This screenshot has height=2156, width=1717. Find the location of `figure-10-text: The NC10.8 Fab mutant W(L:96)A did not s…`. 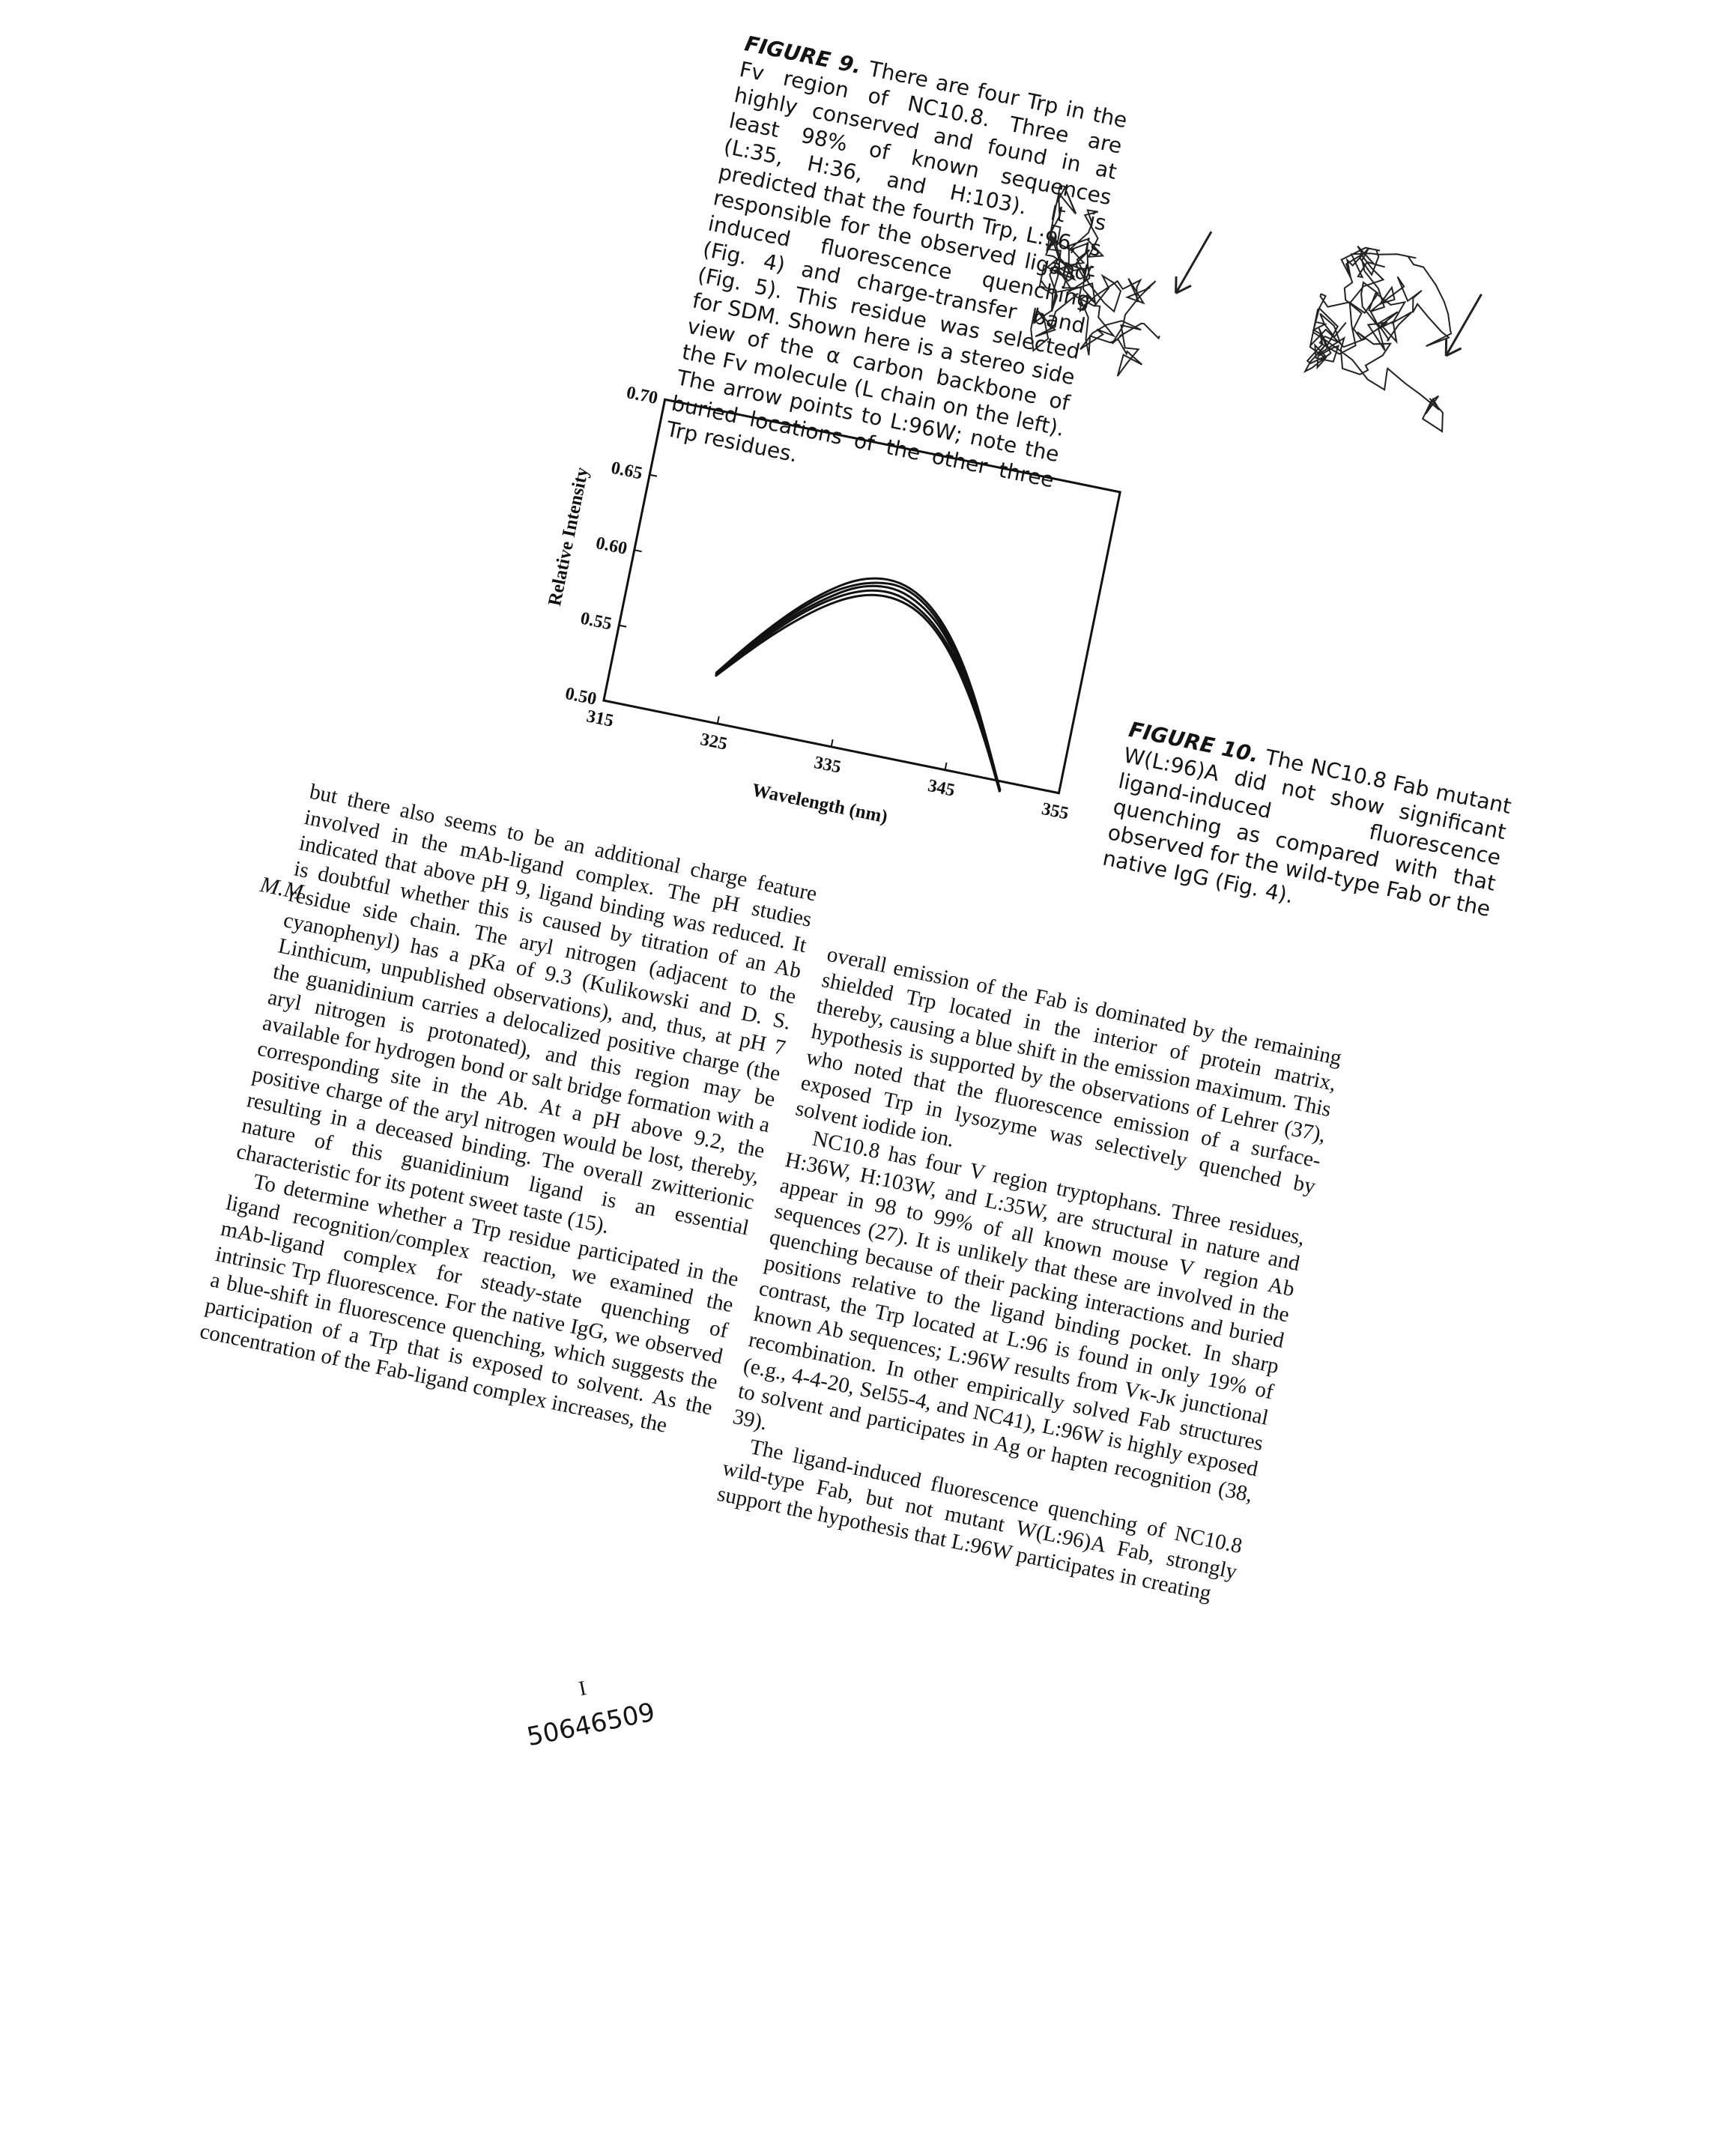

figure-10-text: The NC10.8 Fab mutant W(L:96)A did not s… is located at coordinates (1307, 832).